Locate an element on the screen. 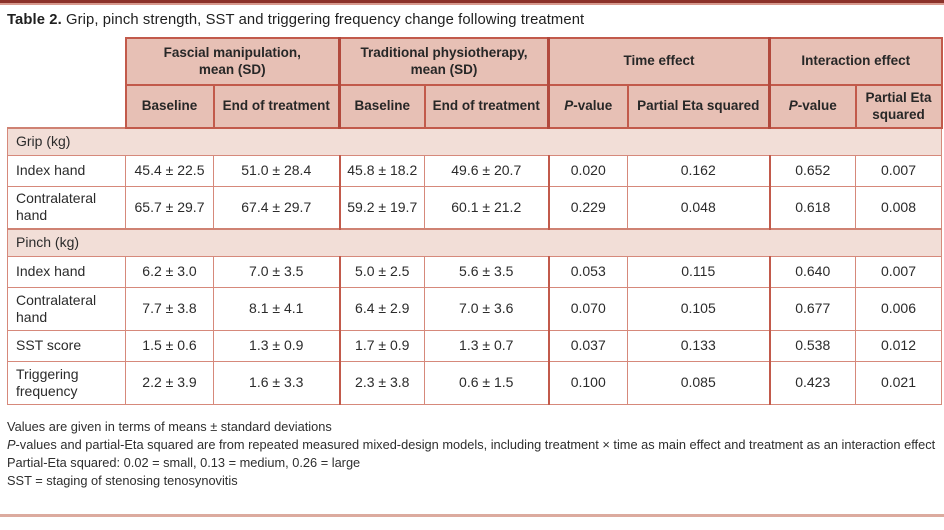 The image size is (944, 530). top-rule-light is located at coordinates (472, 4).